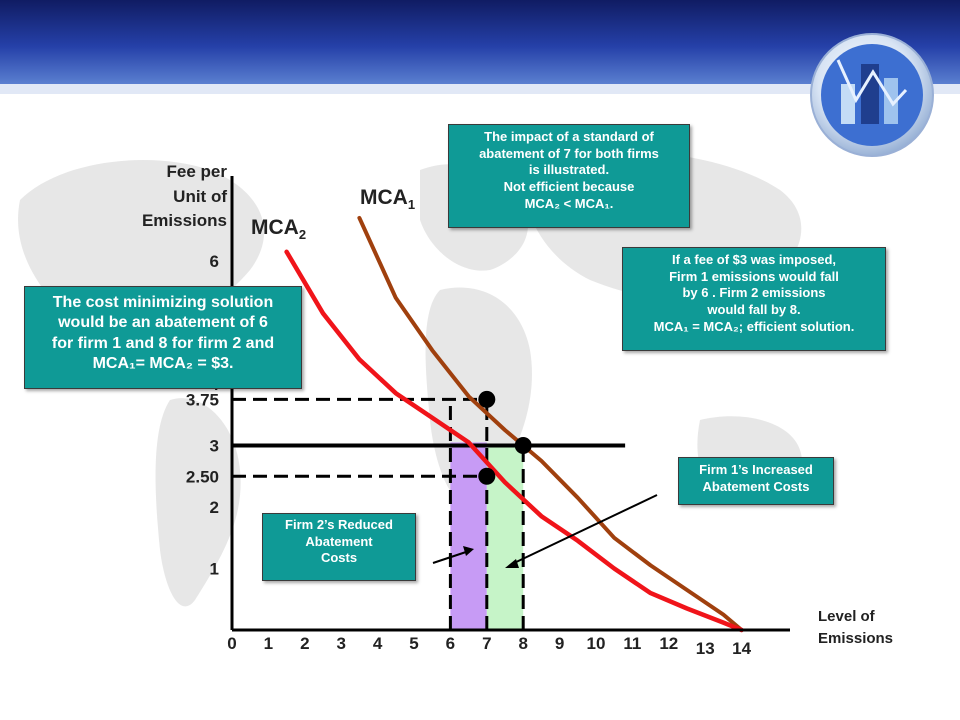 Image resolution: width=960 pixels, height=720 pixels. Describe the element at coordinates (741, 648) in the screenshot. I see `x-tick-label: 14` at that location.